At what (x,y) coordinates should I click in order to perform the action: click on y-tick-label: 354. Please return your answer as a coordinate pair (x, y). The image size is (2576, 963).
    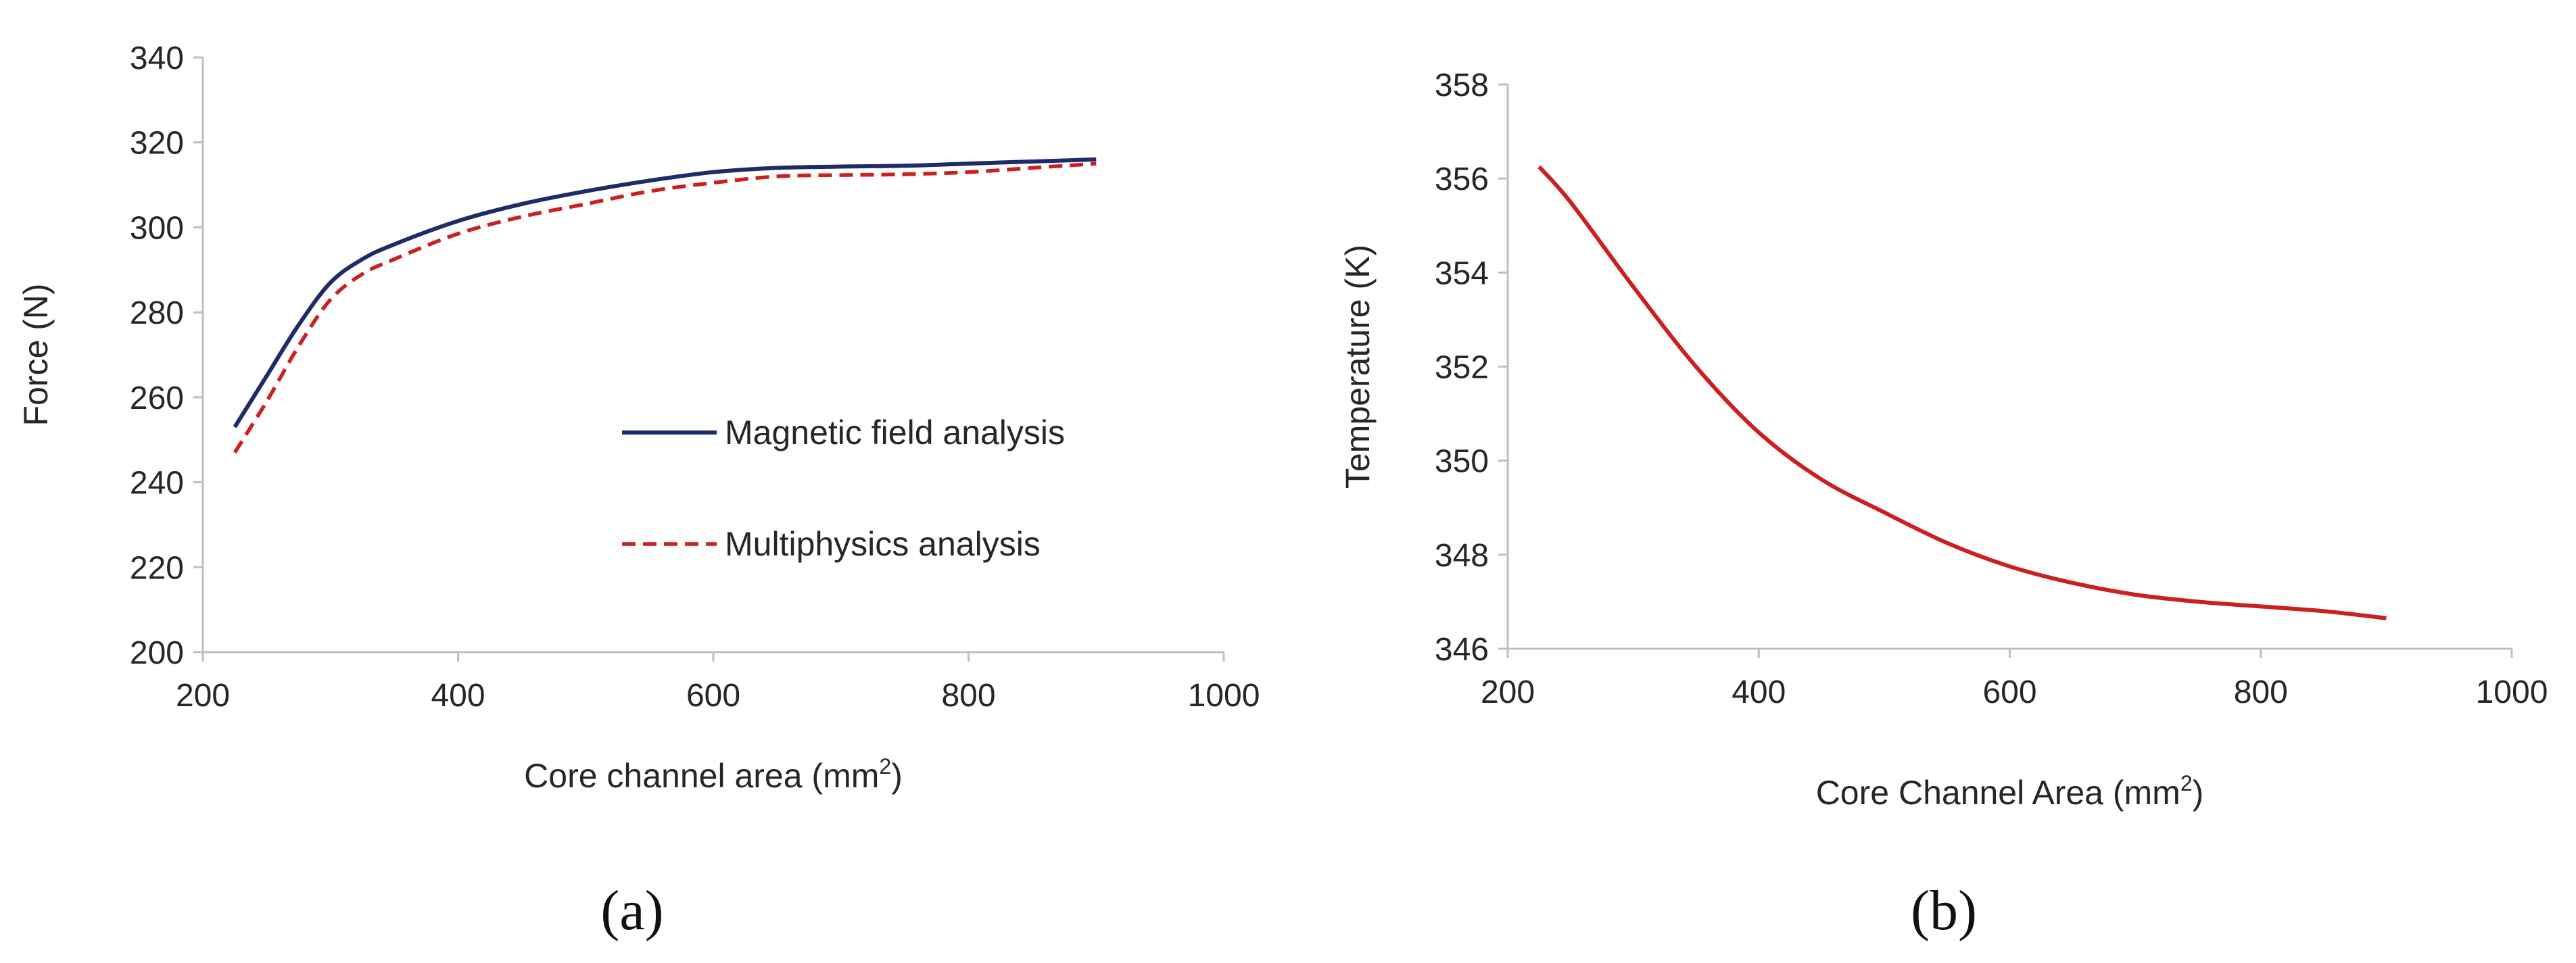
    Looking at the image, I should click on (1462, 273).